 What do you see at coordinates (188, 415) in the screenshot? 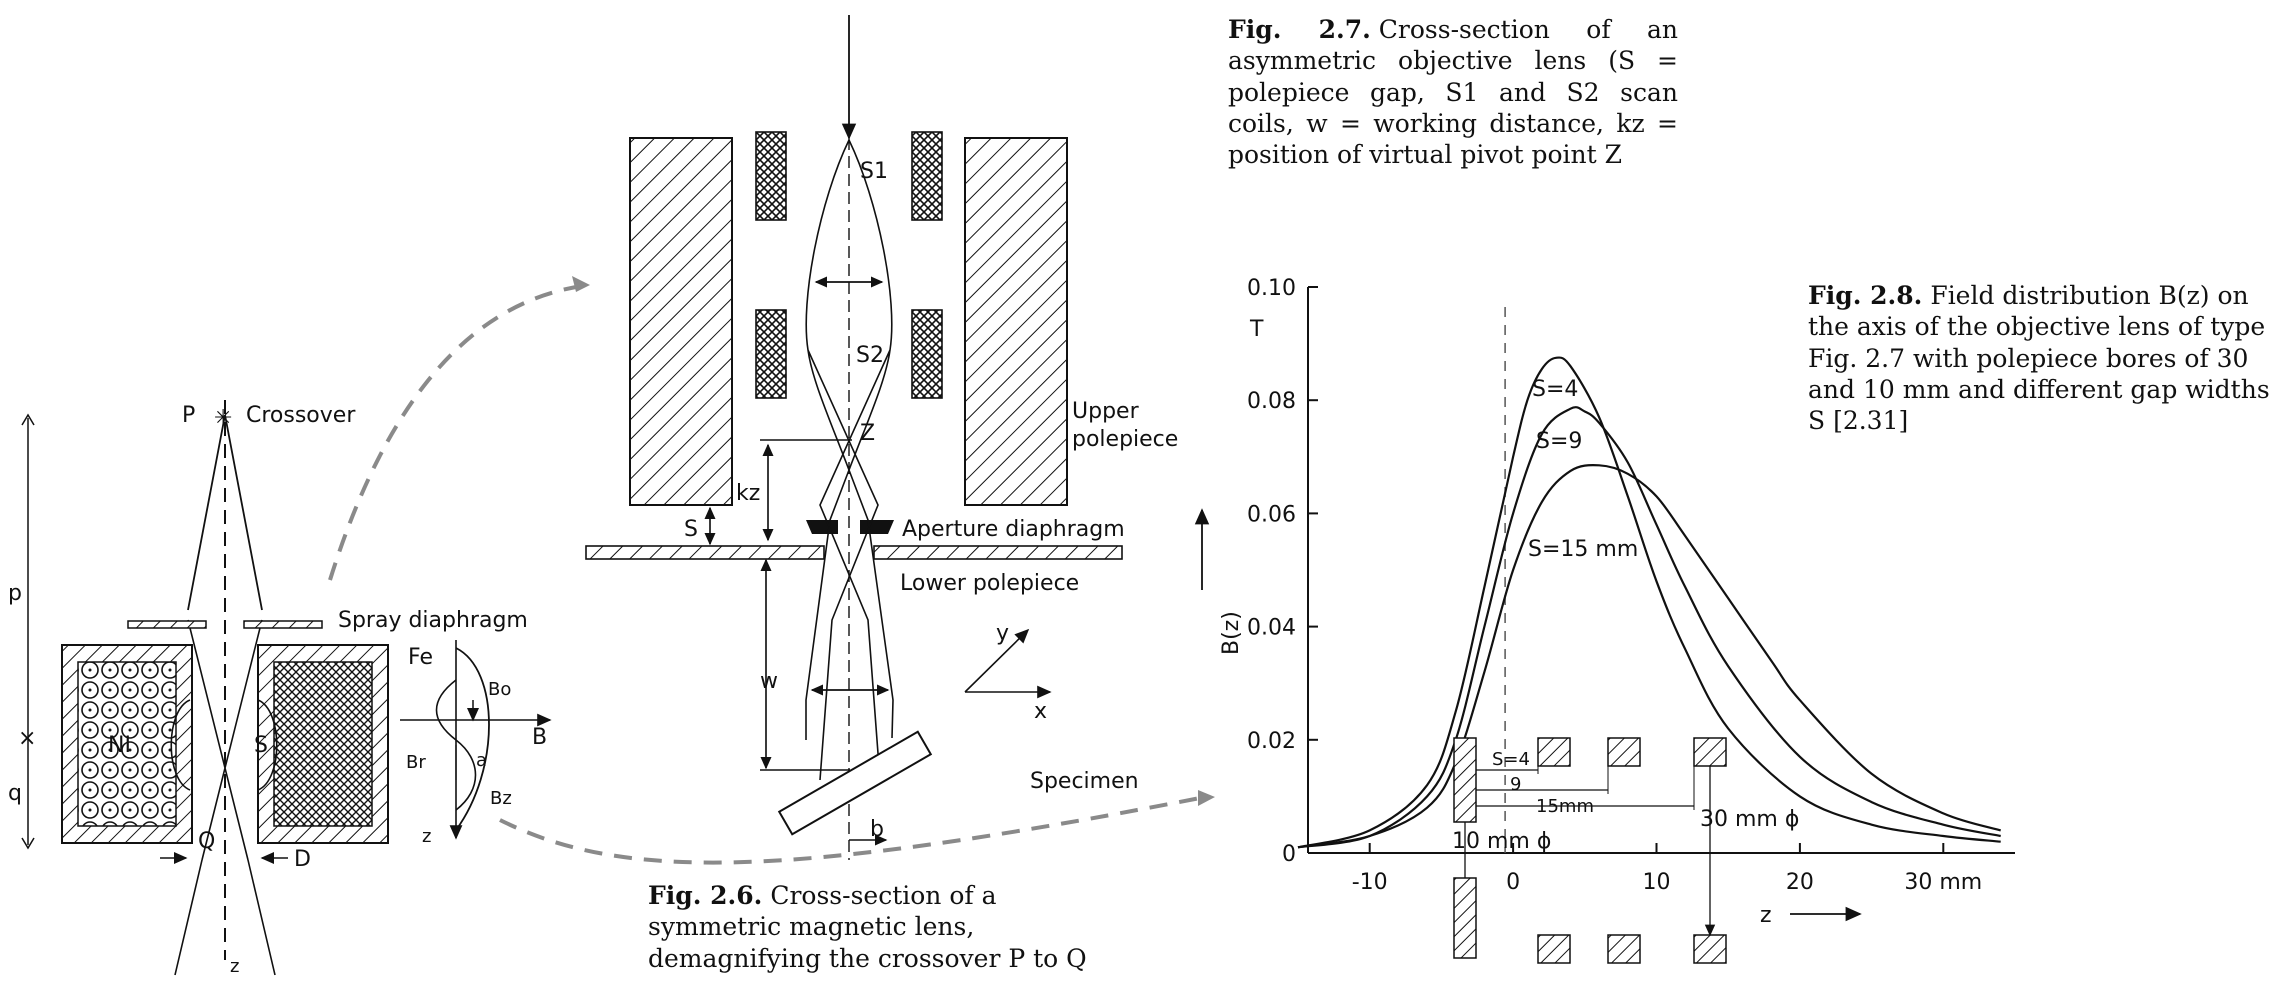
I see `label-P: P` at bounding box center [188, 415].